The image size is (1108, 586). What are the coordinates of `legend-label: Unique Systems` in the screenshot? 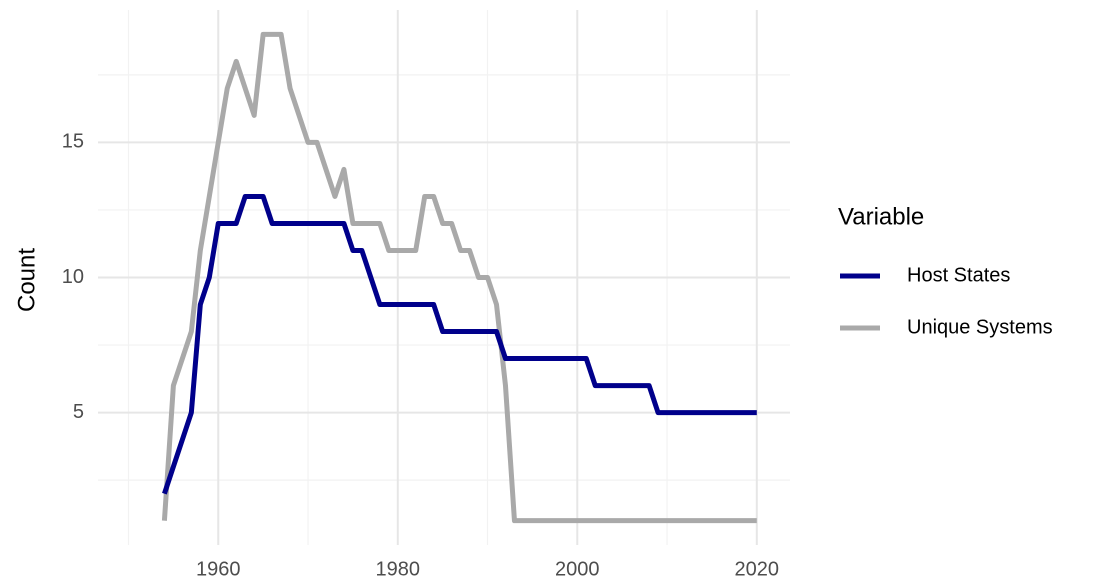 It's located at (980, 327).